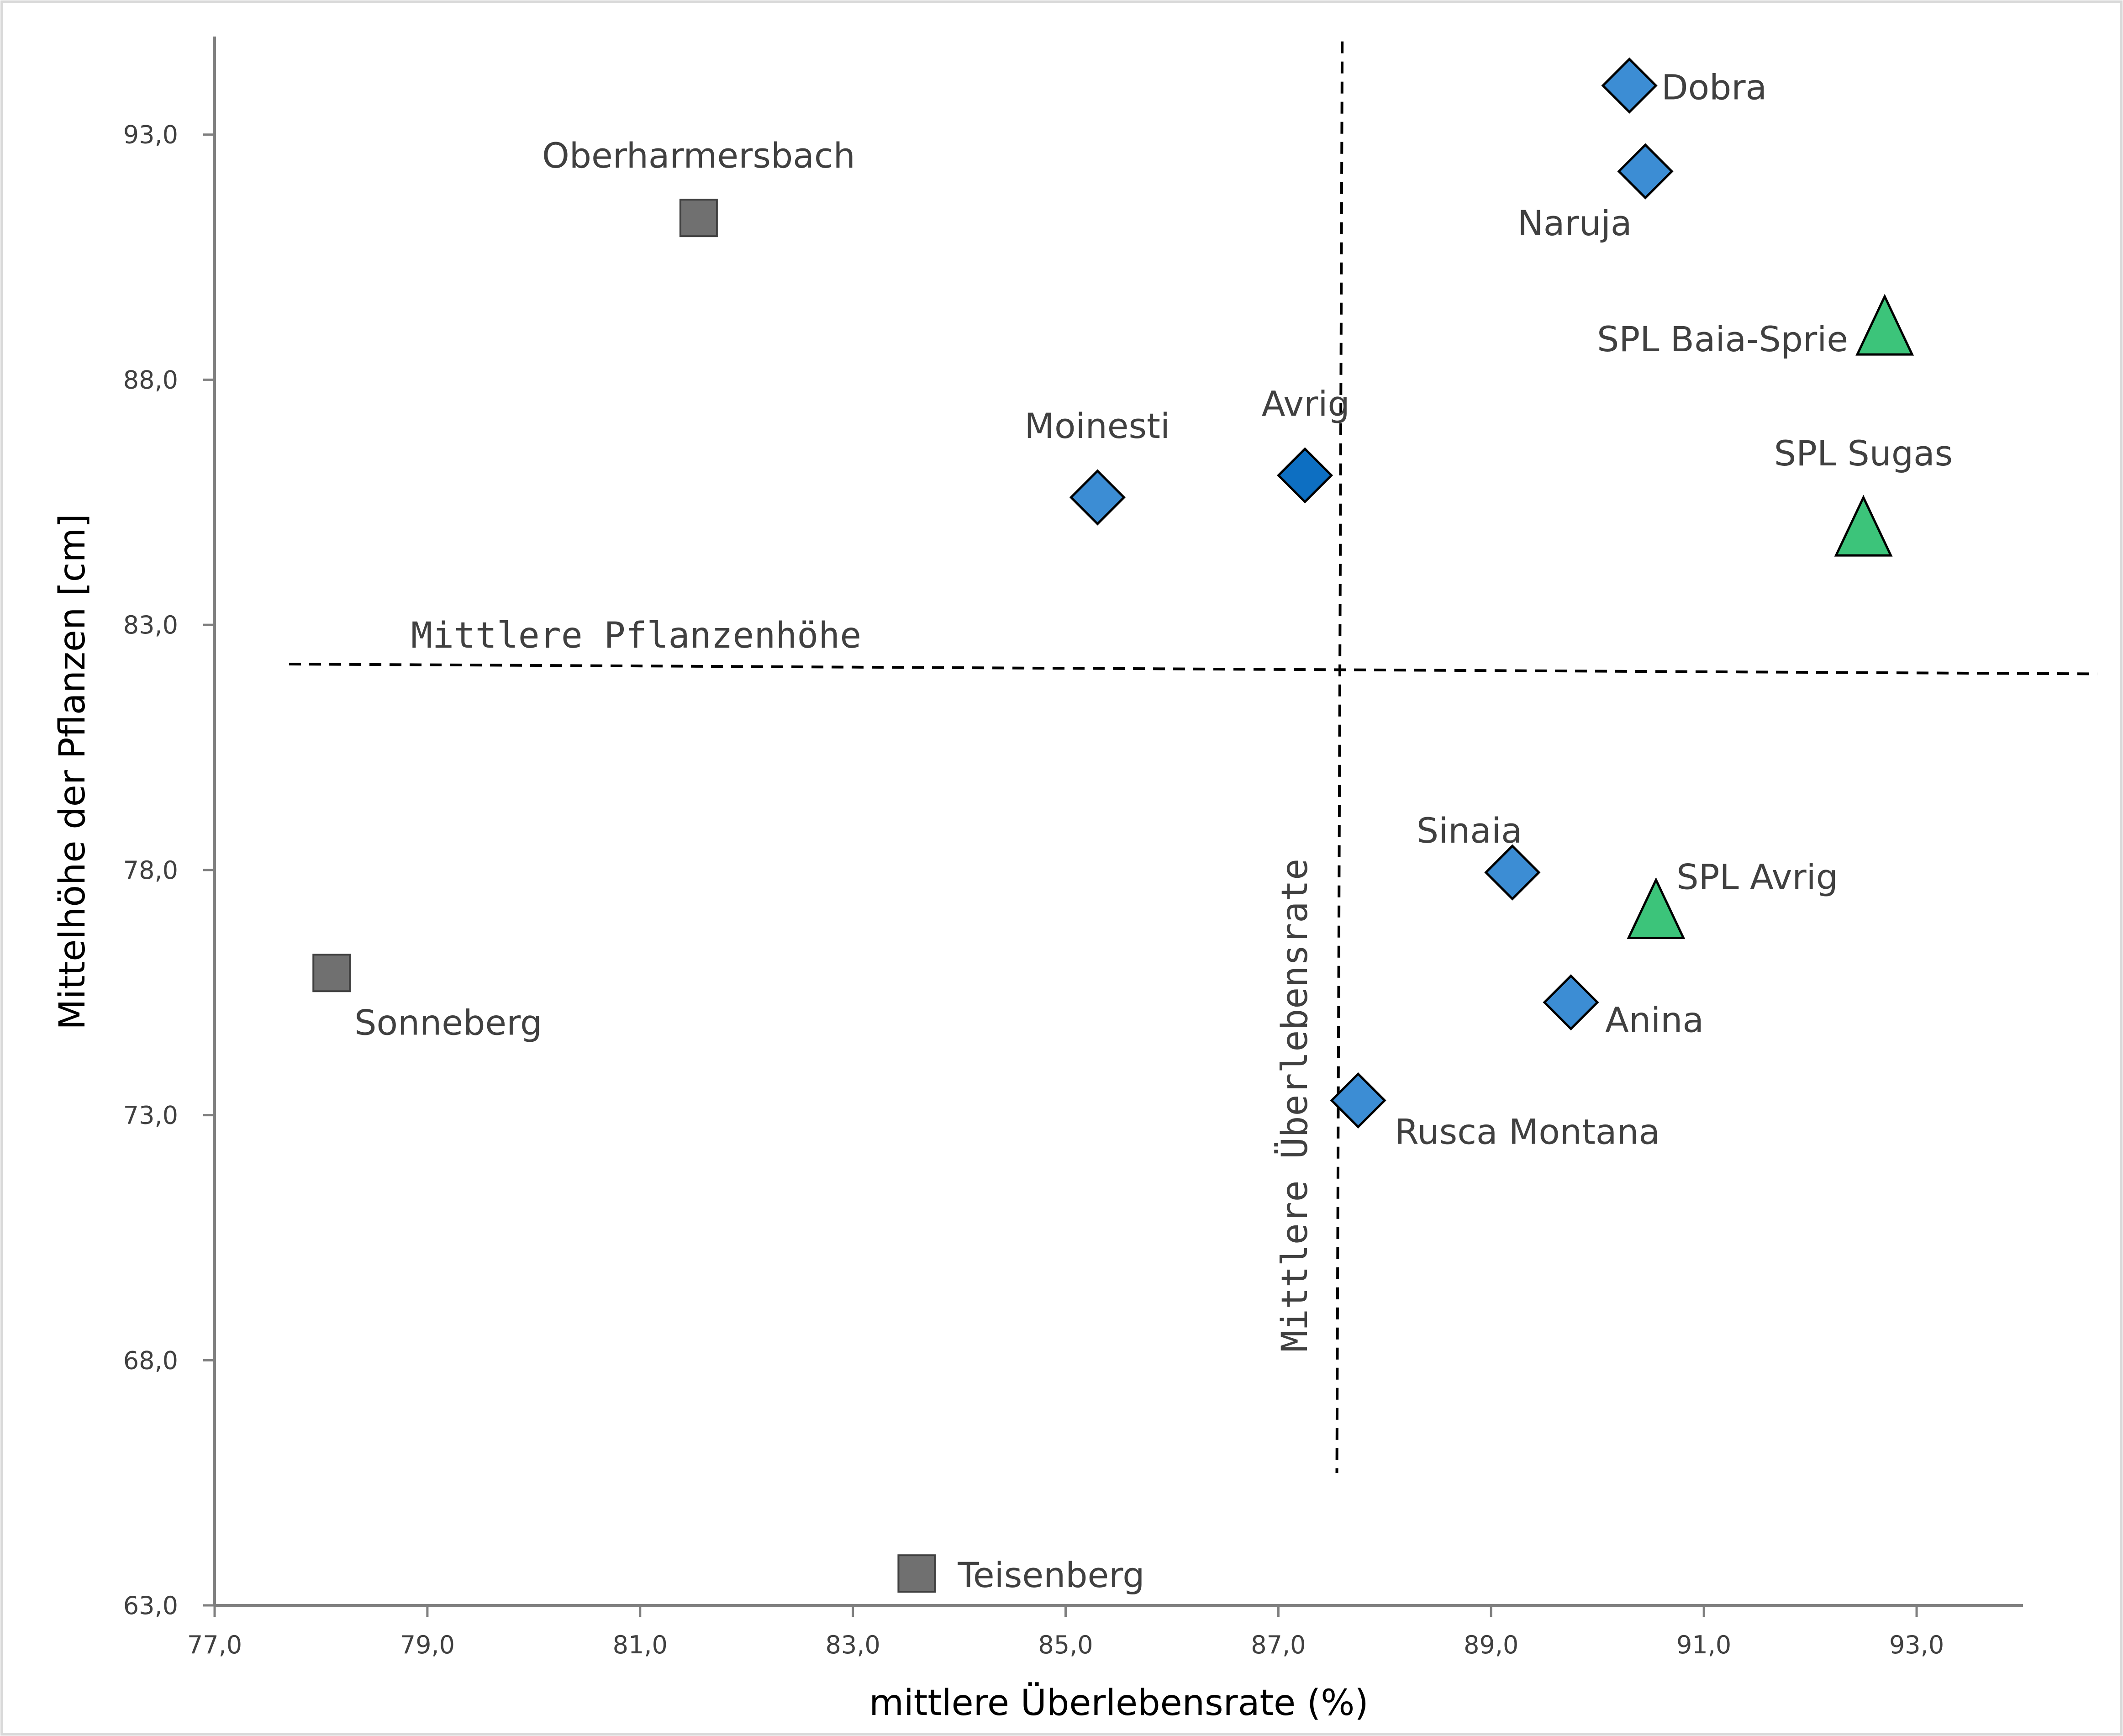 The image size is (2123, 1736). I want to click on point-label-dobra: Dobra, so click(1714, 87).